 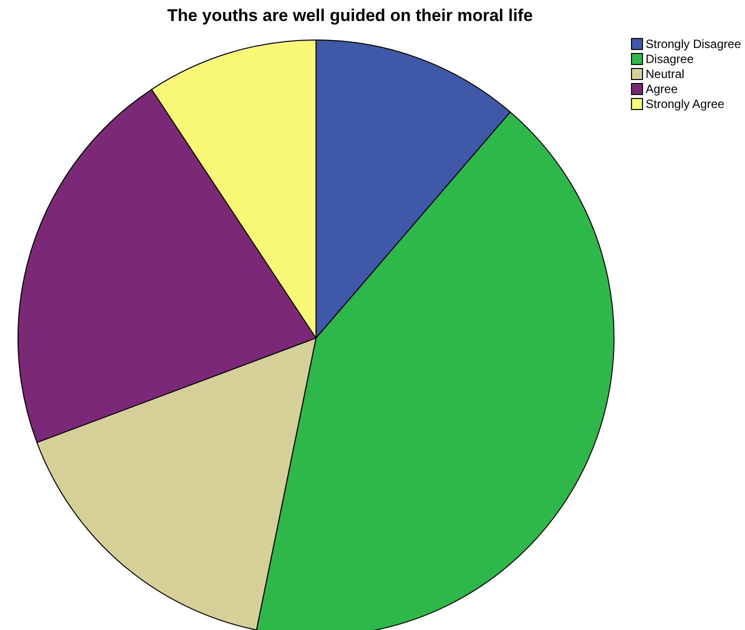 I want to click on legend-label: Strongly Agree, so click(x=685, y=103).